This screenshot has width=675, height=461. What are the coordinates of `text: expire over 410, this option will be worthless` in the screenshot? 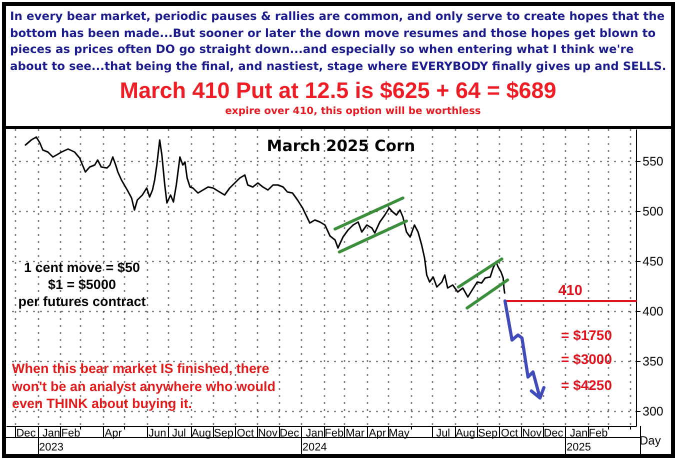 It's located at (353, 112).